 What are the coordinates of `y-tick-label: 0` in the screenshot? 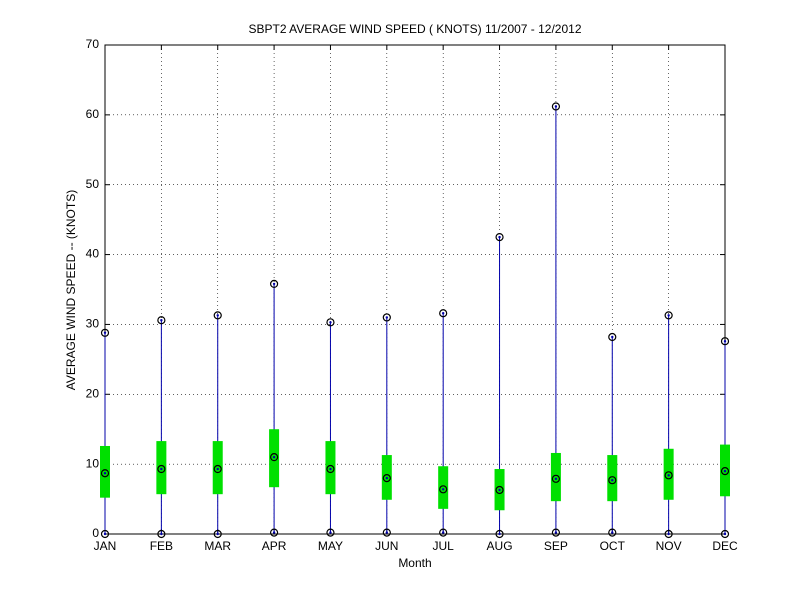 It's located at (95, 533).